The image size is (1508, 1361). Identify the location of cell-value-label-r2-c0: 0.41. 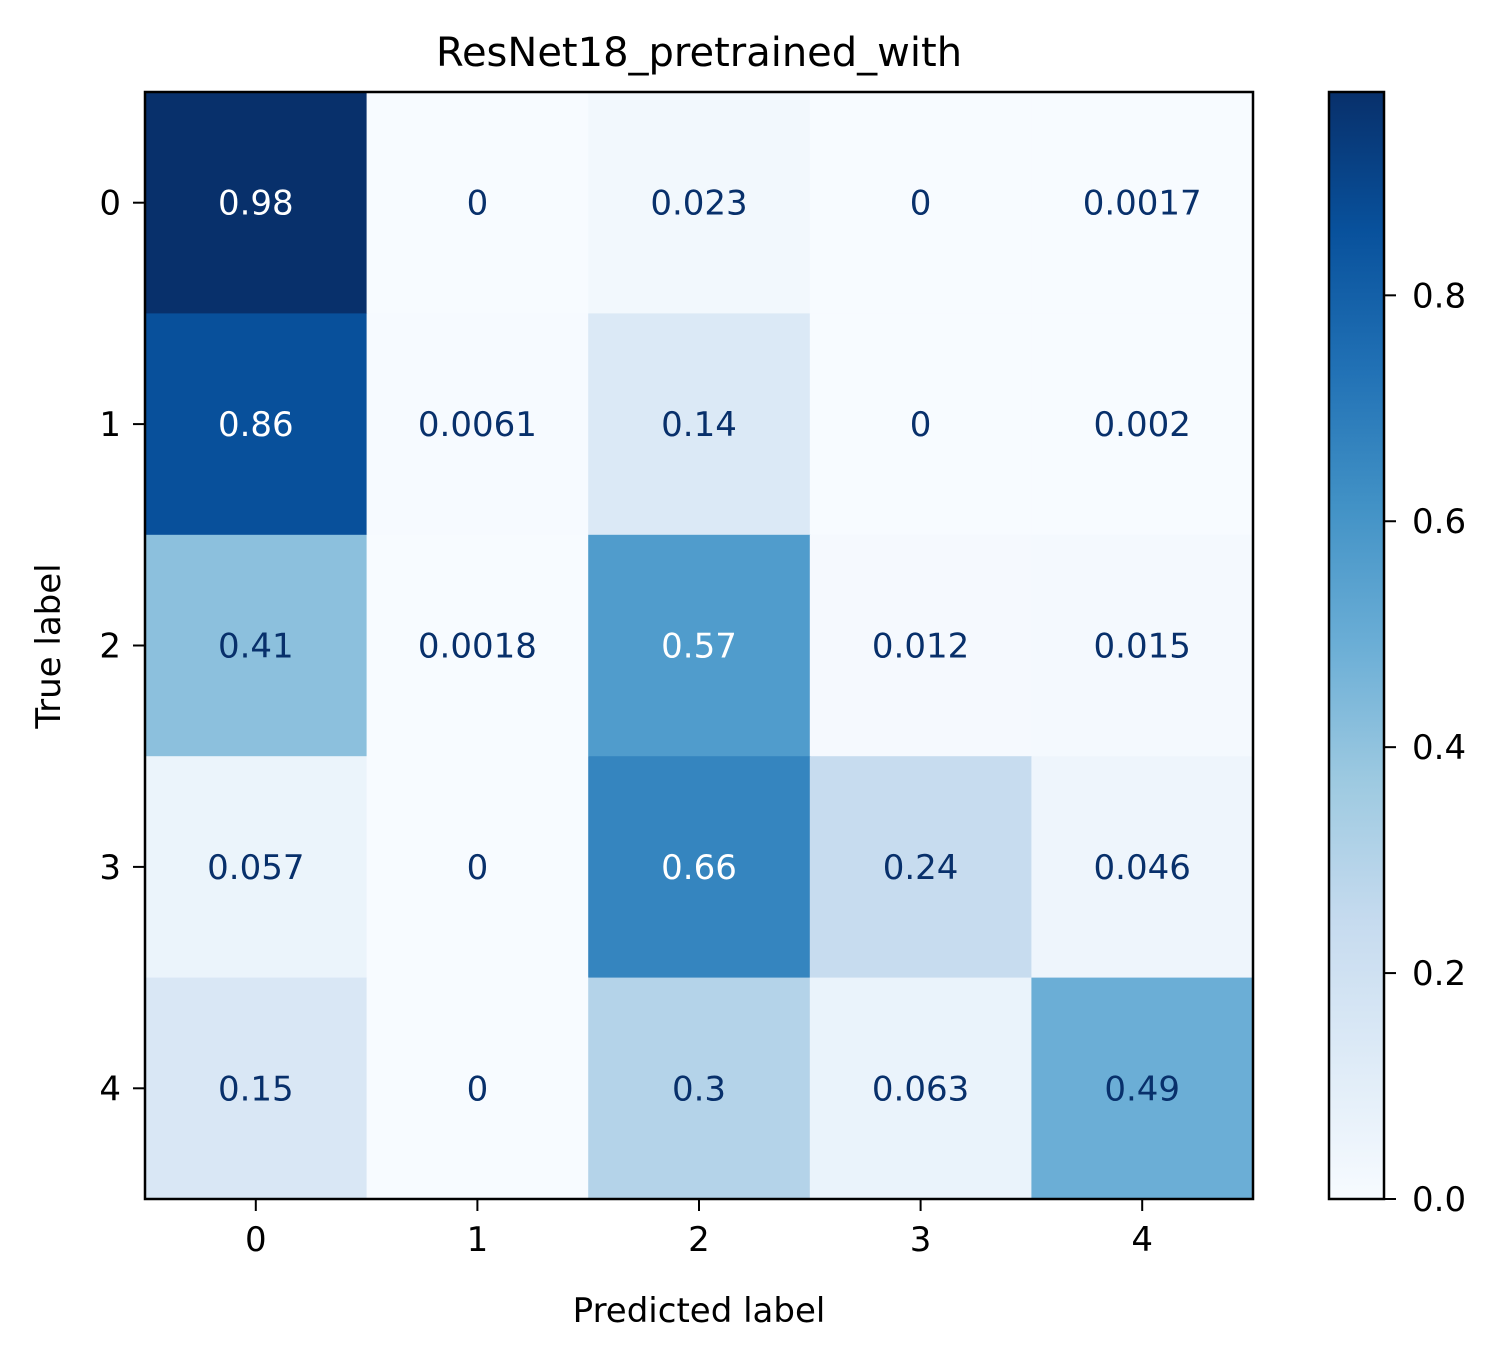
(256, 647).